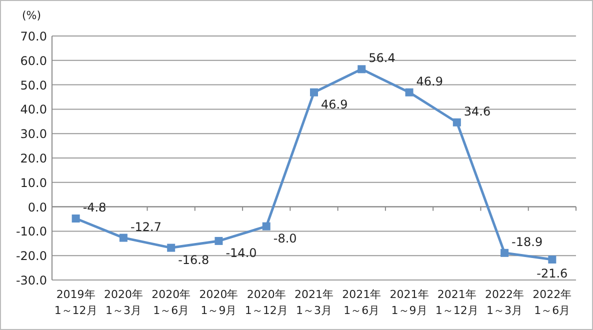 This screenshot has height=330, width=593. What do you see at coordinates (31, 231) in the screenshot?
I see `y-tick-label: -10.0` at bounding box center [31, 231].